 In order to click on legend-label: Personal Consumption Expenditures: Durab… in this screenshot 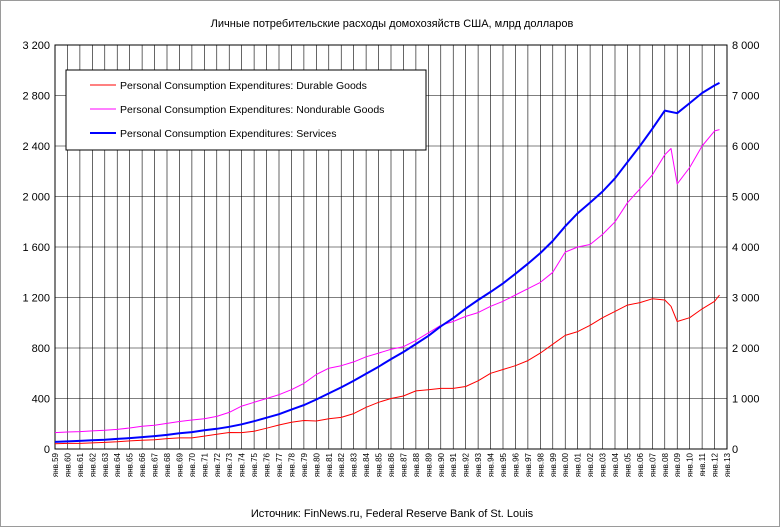, I will do `click(243, 86)`.